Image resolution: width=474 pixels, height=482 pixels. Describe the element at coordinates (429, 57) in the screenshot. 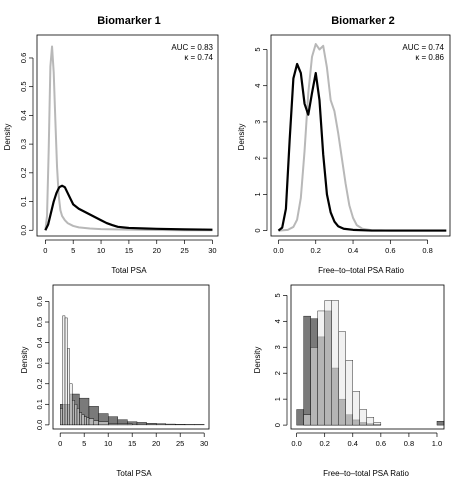

I see `kappa-annotation: κ = 0.86` at that location.